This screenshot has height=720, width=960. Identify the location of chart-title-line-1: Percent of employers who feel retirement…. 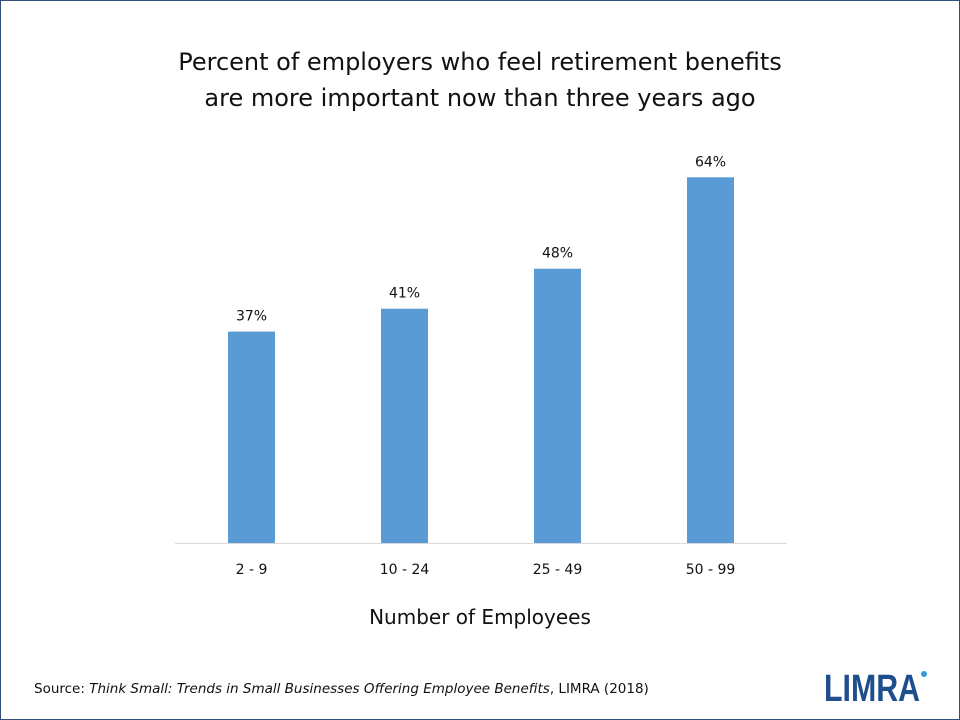
(480, 62).